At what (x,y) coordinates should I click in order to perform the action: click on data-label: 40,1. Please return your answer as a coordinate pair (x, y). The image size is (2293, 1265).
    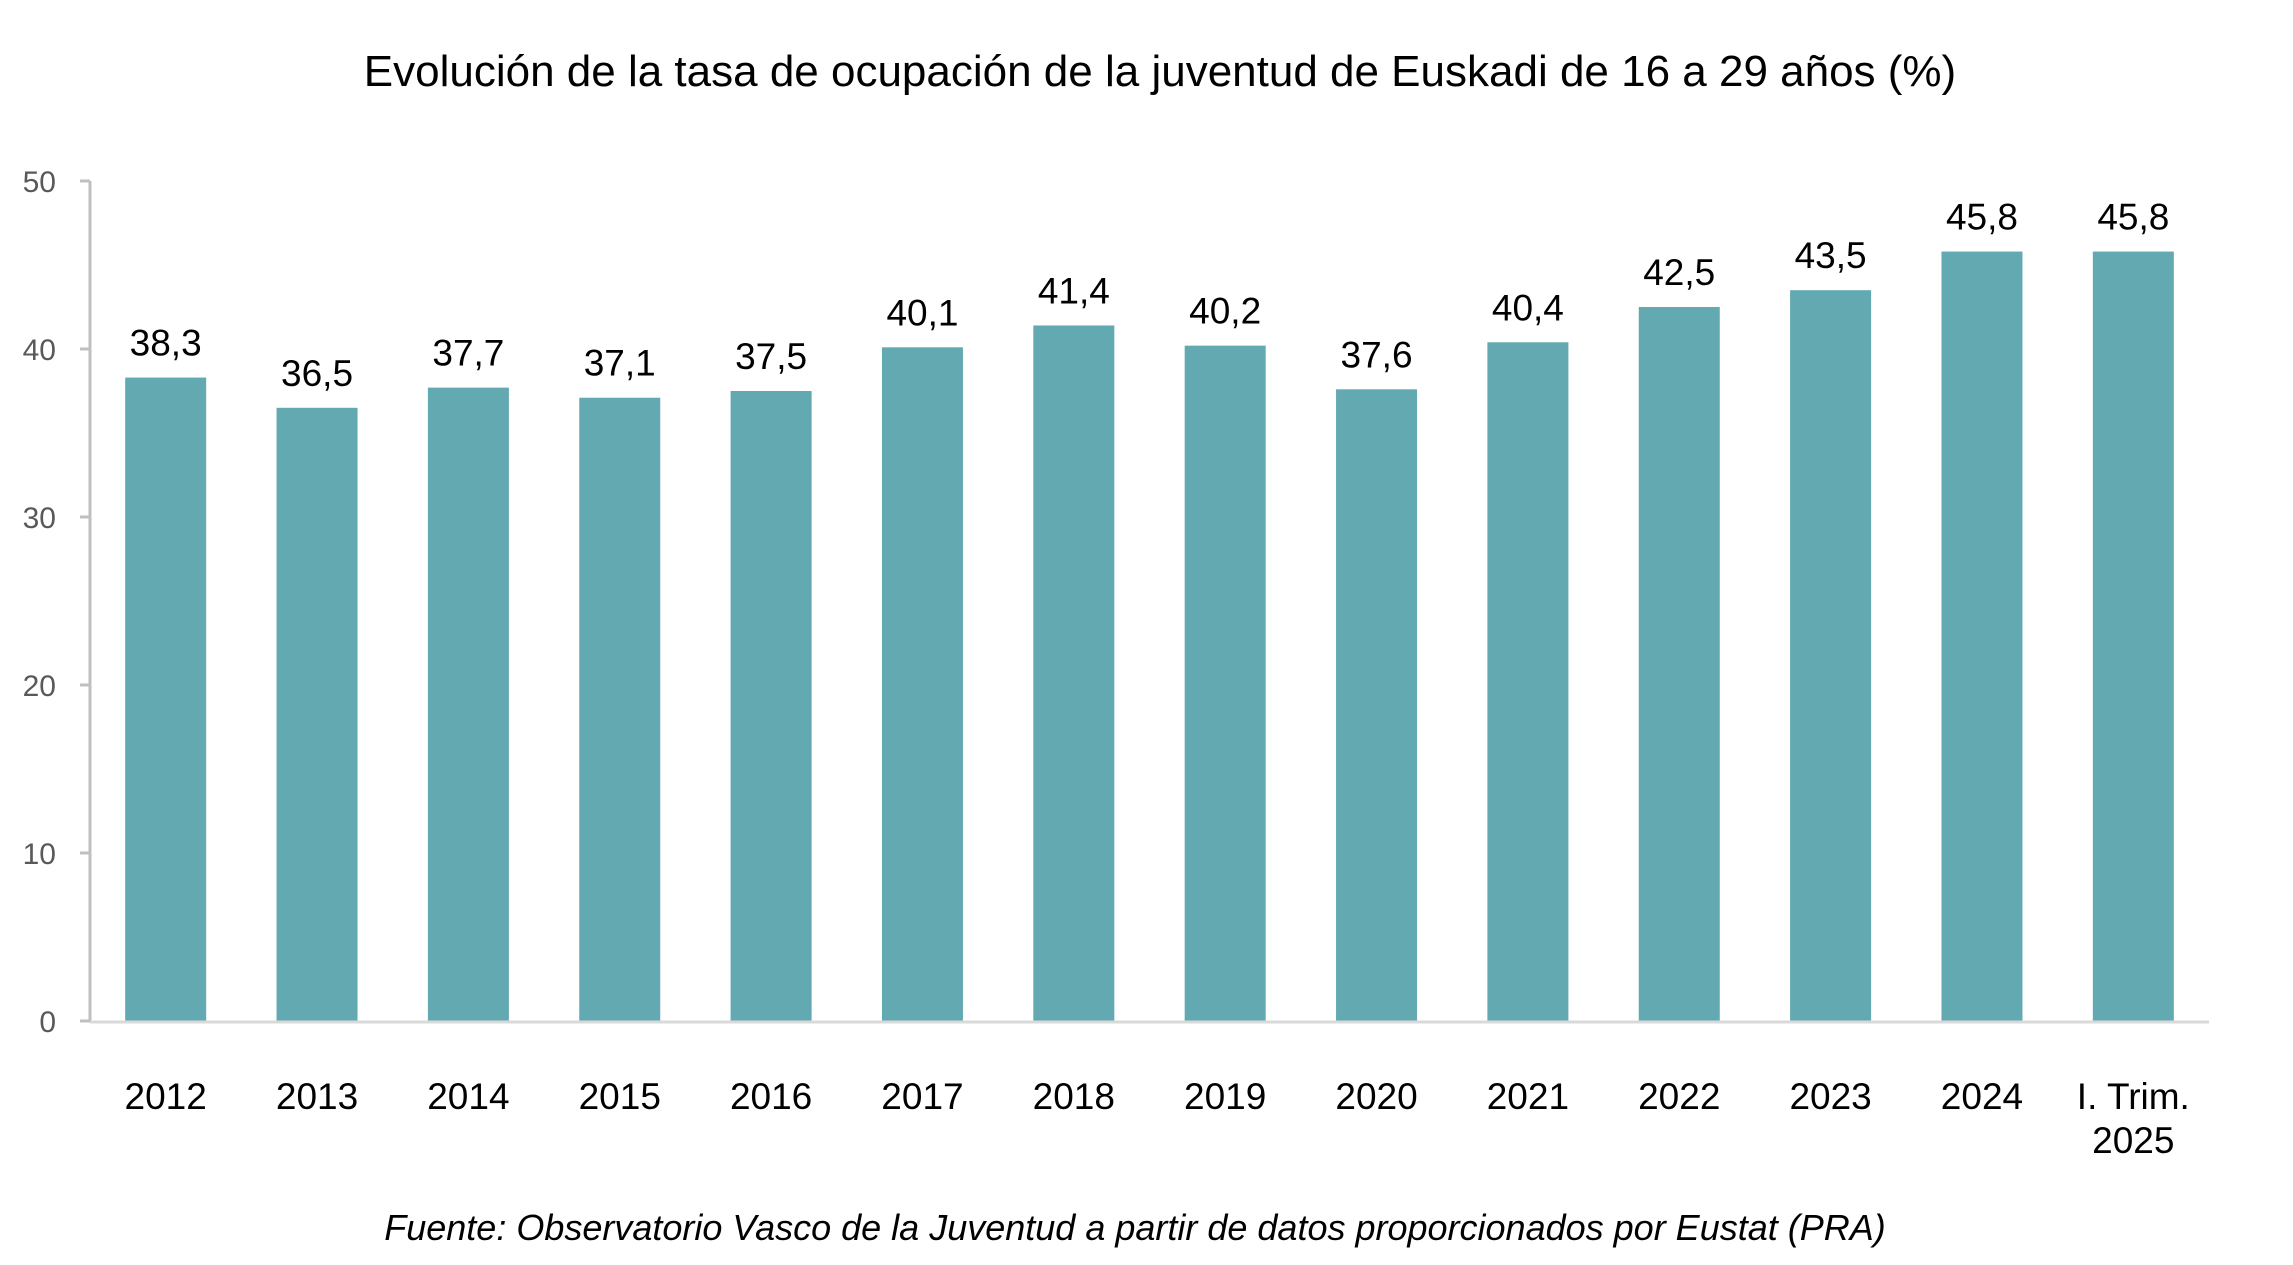
    Looking at the image, I should click on (922, 312).